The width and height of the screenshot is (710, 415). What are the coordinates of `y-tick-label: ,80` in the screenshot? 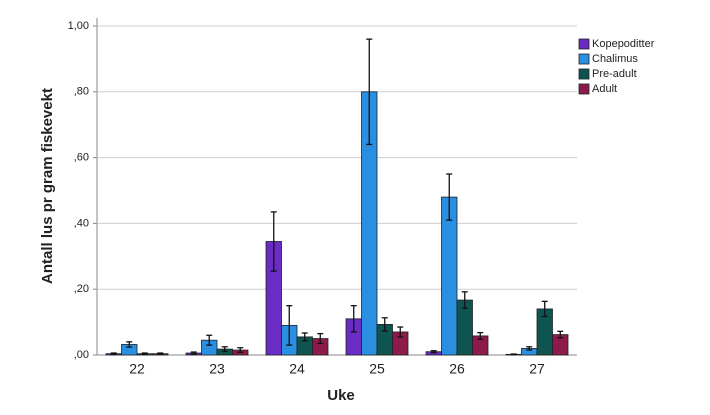 It's located at (81, 92).